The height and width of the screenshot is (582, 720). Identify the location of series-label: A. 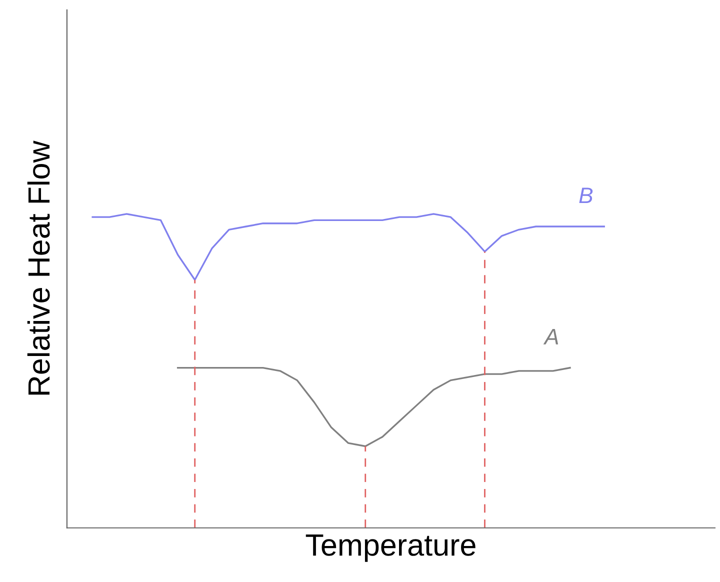
(550, 336).